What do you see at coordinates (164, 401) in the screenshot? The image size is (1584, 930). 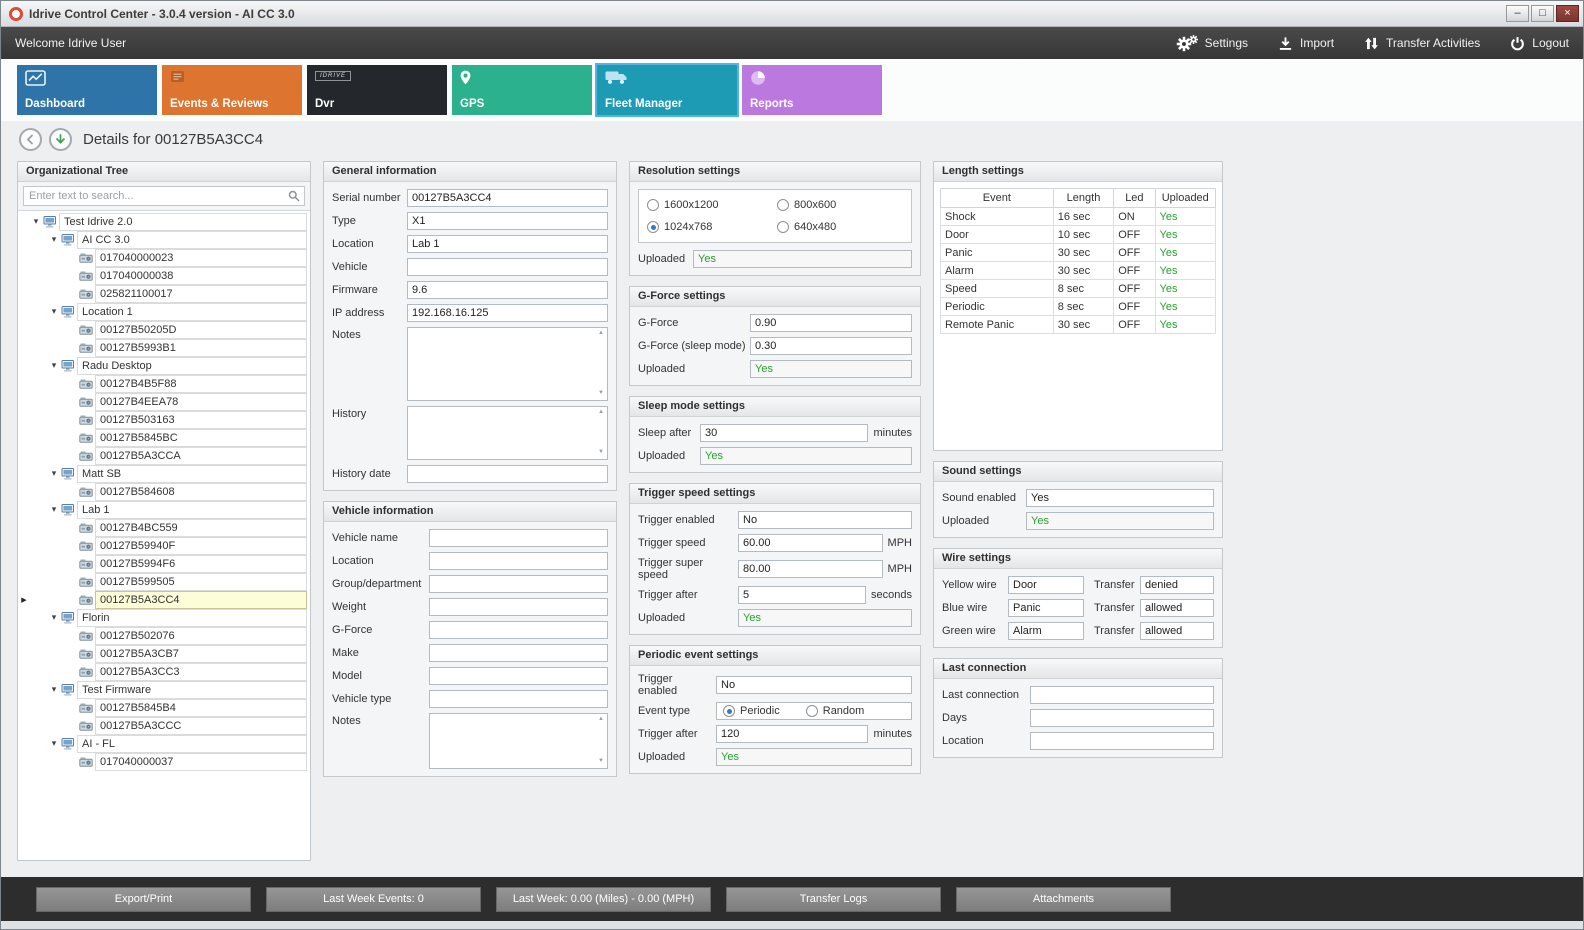 I see `tree-node-00127b4eea78: 00127B4EEA78` at bounding box center [164, 401].